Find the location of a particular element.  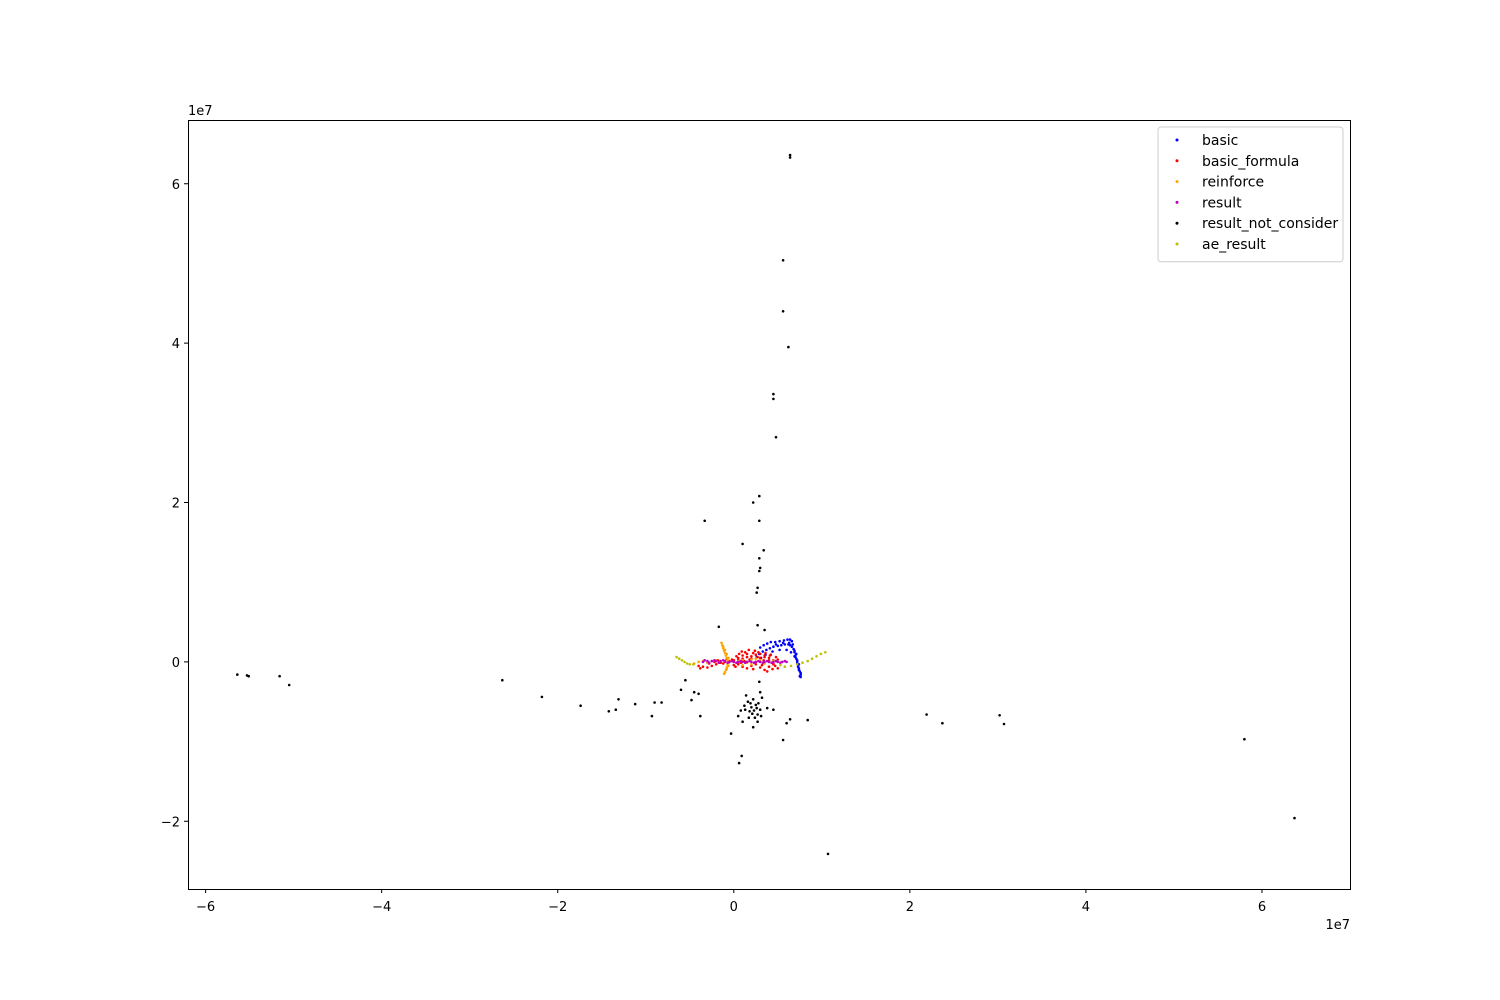

series-reinforce is located at coordinates (733, 658).